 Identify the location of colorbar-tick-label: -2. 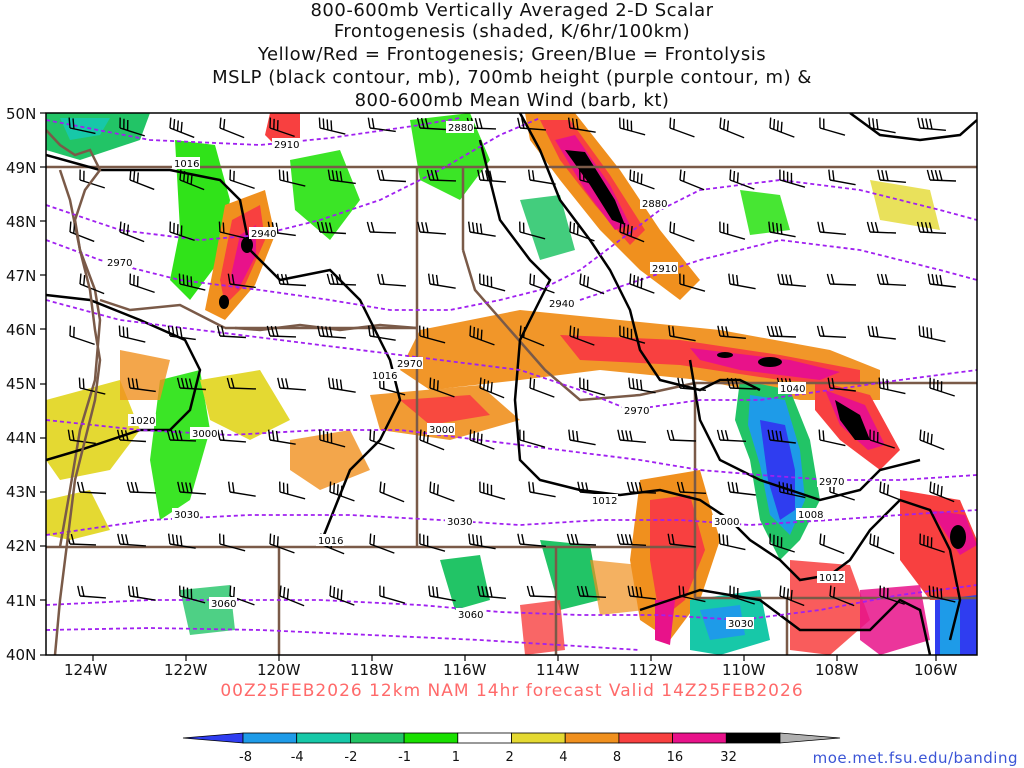
(350, 757).